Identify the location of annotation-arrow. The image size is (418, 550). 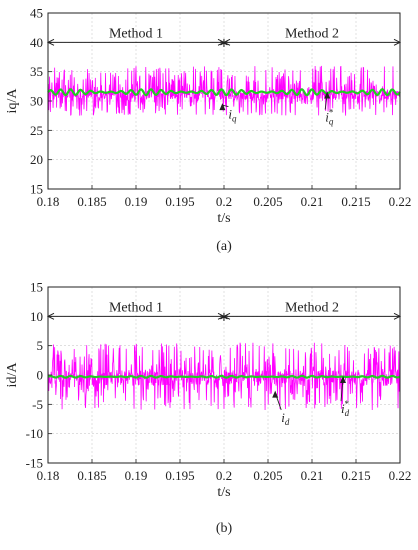
(225, 106).